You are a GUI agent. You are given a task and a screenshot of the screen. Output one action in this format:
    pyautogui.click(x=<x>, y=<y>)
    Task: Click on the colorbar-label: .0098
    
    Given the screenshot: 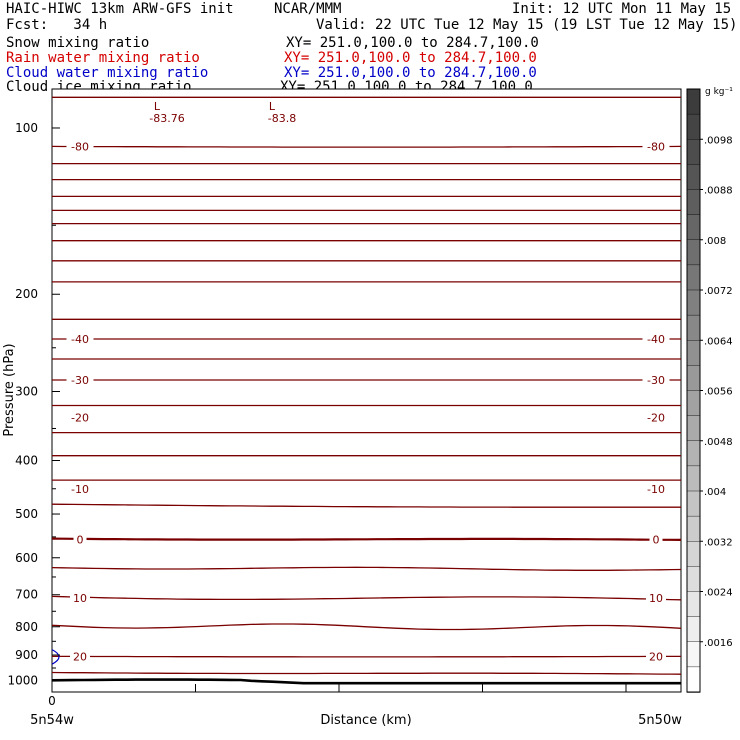 What is the action you would take?
    pyautogui.click(x=718, y=140)
    